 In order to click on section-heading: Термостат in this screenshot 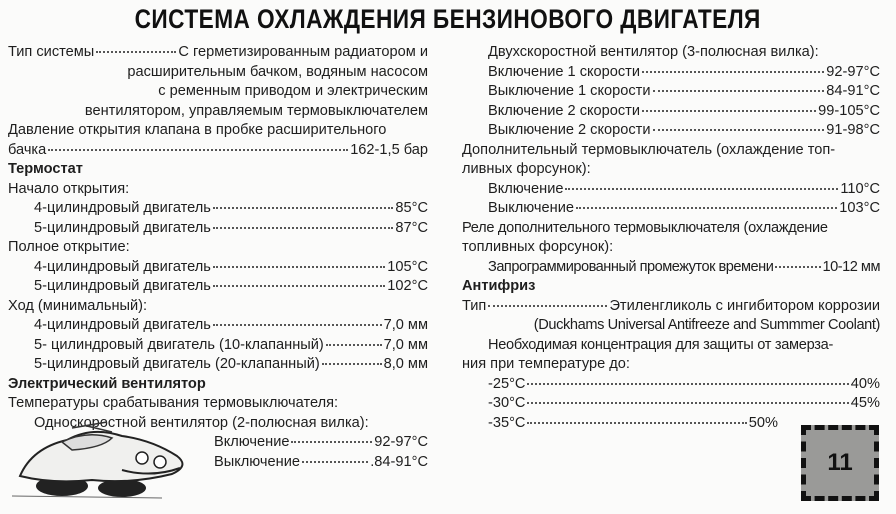, I will do `click(45, 169)`.